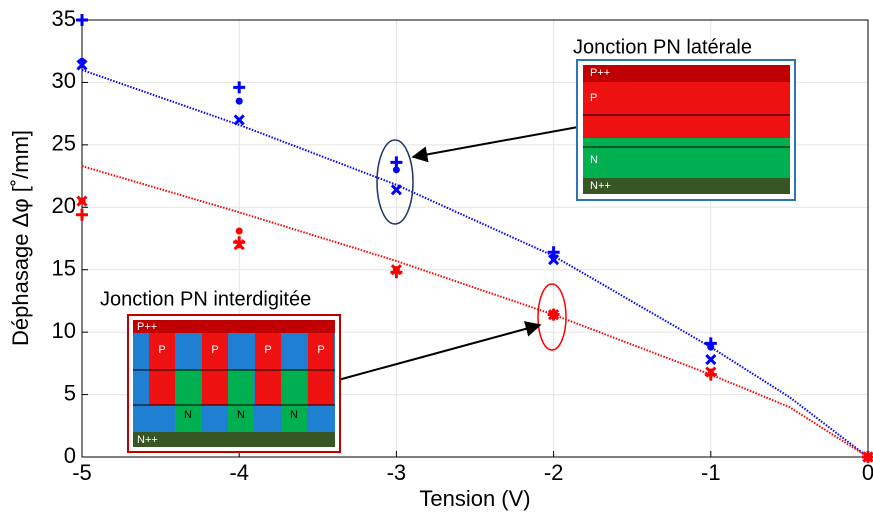 Image resolution: width=873 pixels, height=518 pixels. I want to click on y-tick-label: 30, so click(64, 80).